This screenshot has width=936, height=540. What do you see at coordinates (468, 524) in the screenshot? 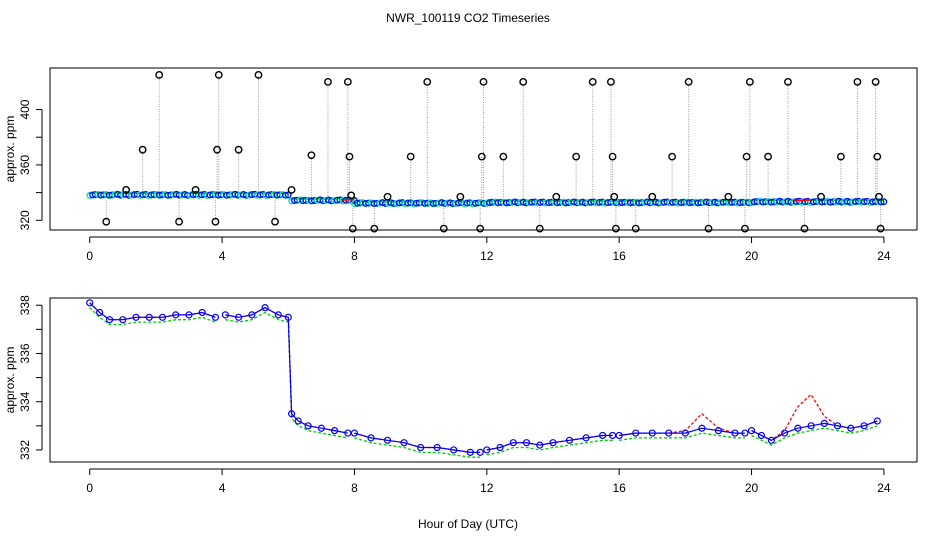
I see `x-axis-label: Hour of Day (UTC)` at bounding box center [468, 524].